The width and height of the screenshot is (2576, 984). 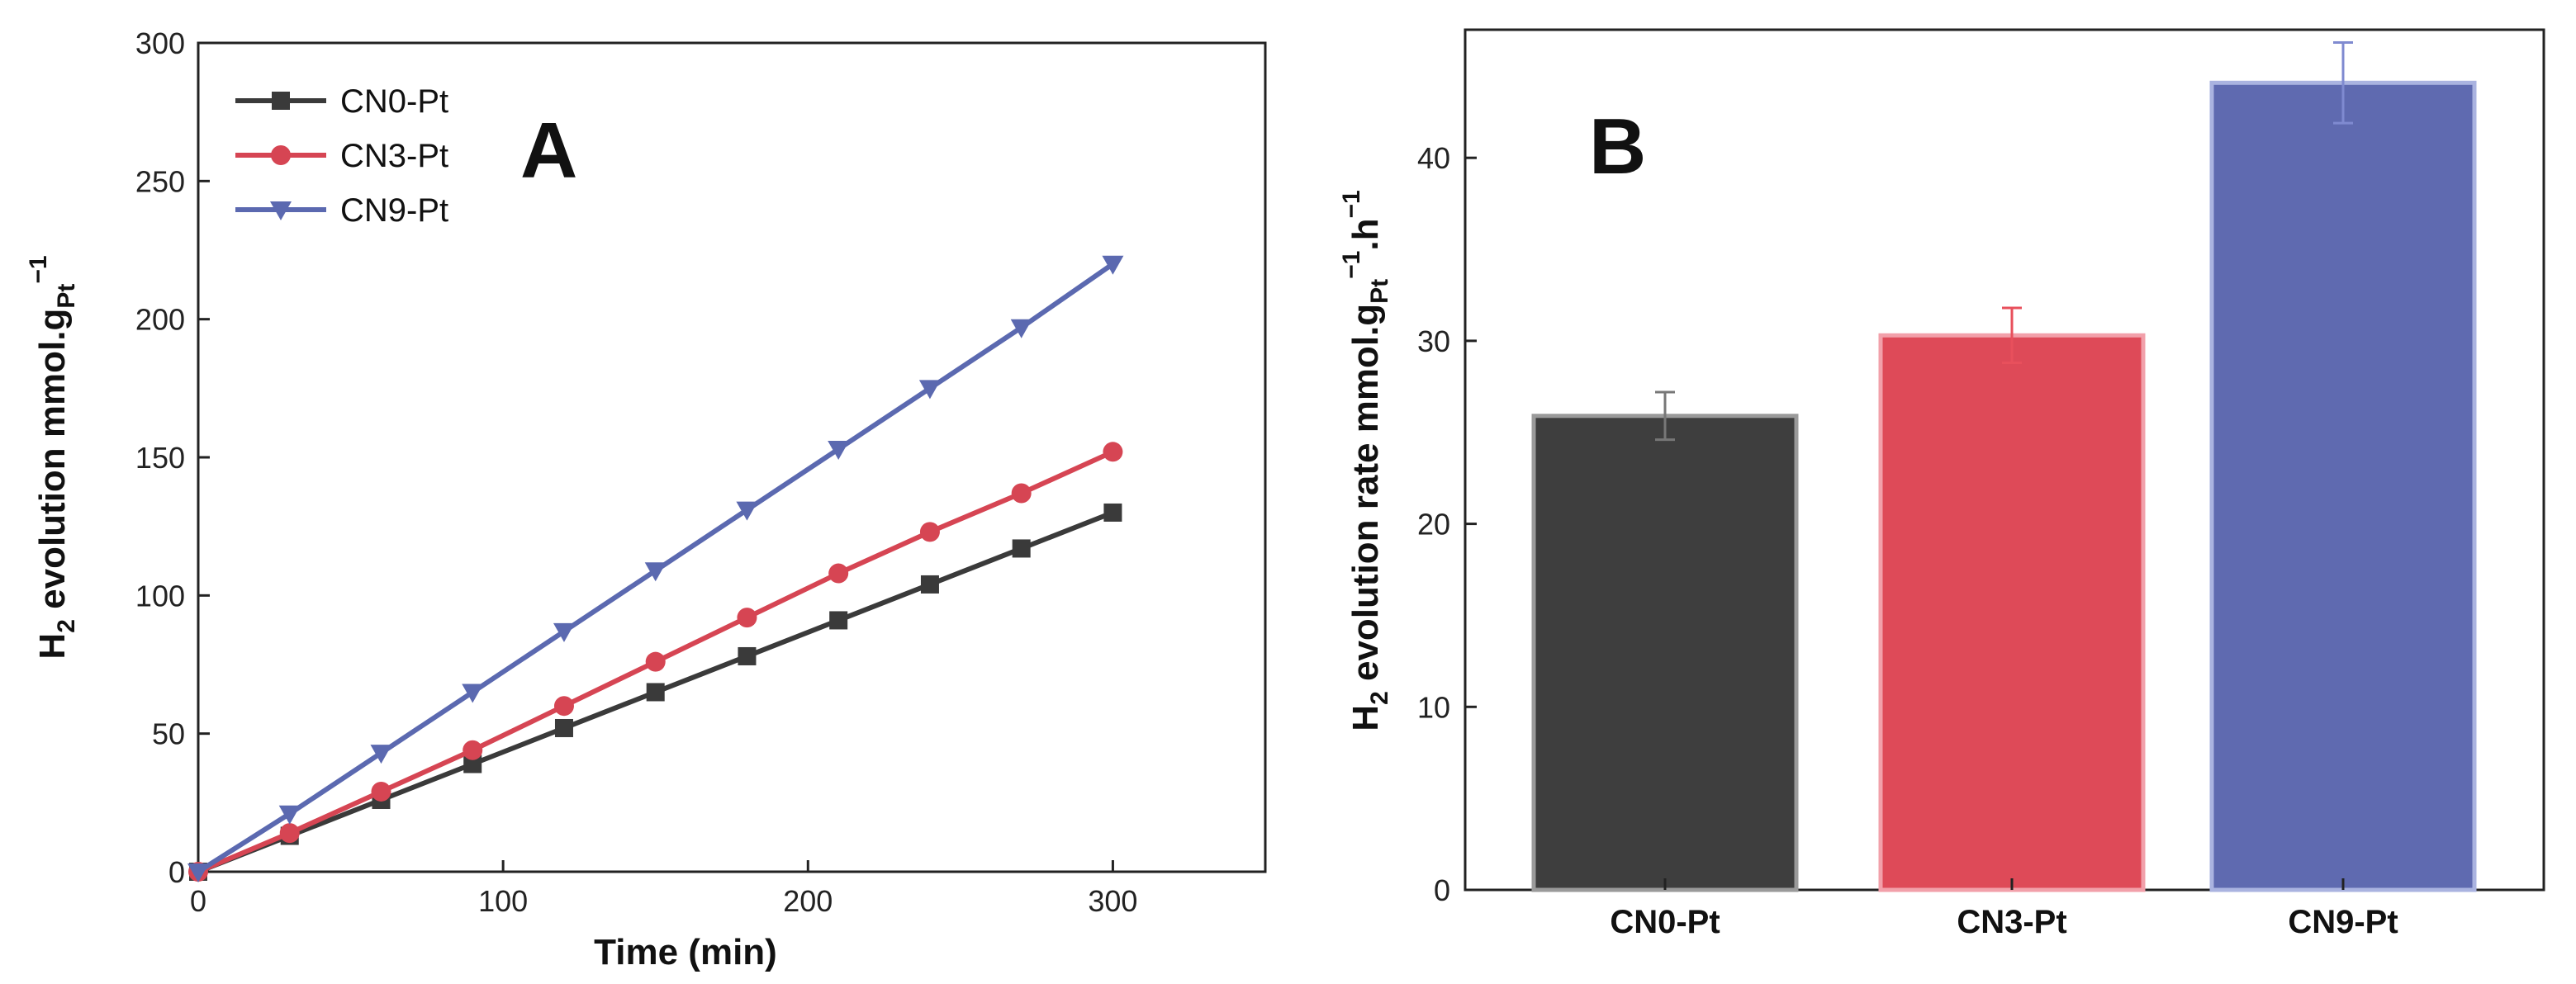 I want to click on svg-text:H2 evolution rate mmol.gPt−1.h: H2 evolution rate mmol.gPt−1.h−1, so click(x=1365, y=461).